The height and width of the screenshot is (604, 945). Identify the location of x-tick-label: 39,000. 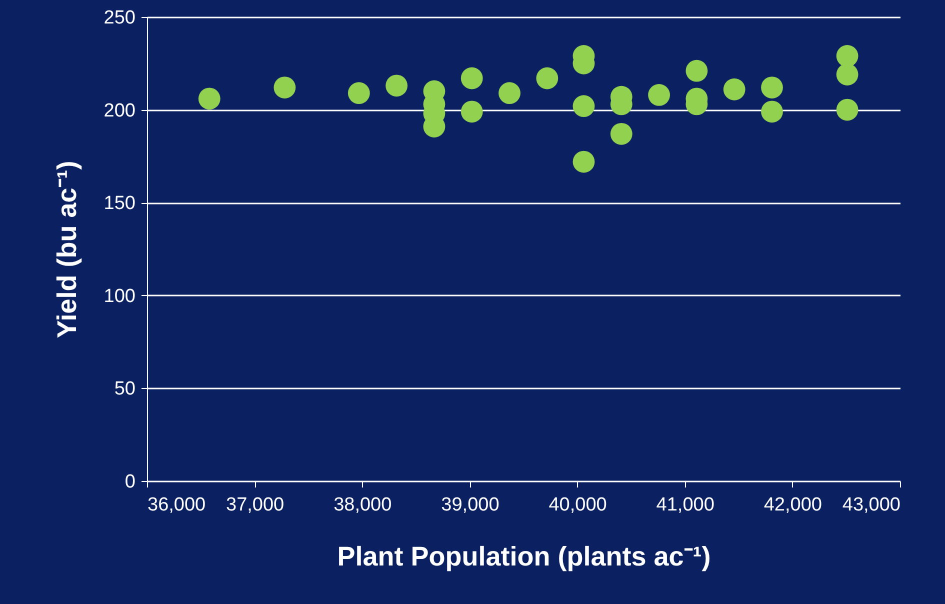
(470, 505).